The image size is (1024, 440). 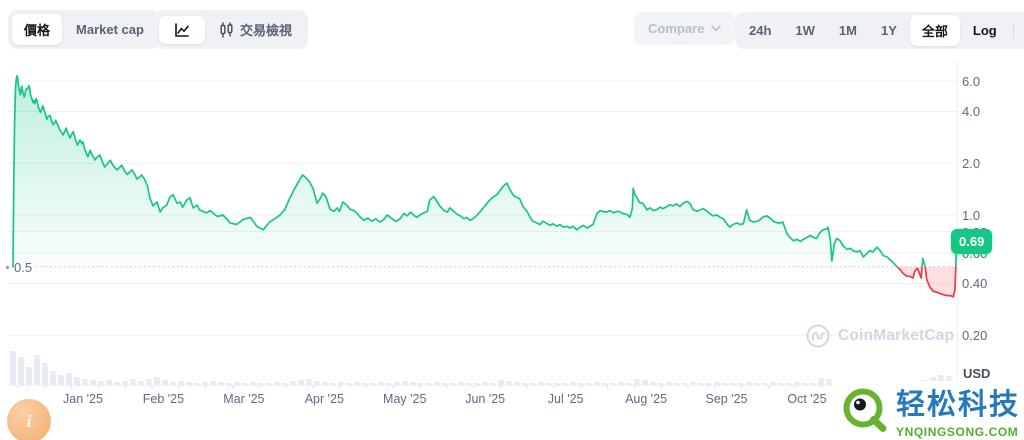 What do you see at coordinates (485, 399) in the screenshot?
I see `x-axis-tick-label: Jun '25` at bounding box center [485, 399].